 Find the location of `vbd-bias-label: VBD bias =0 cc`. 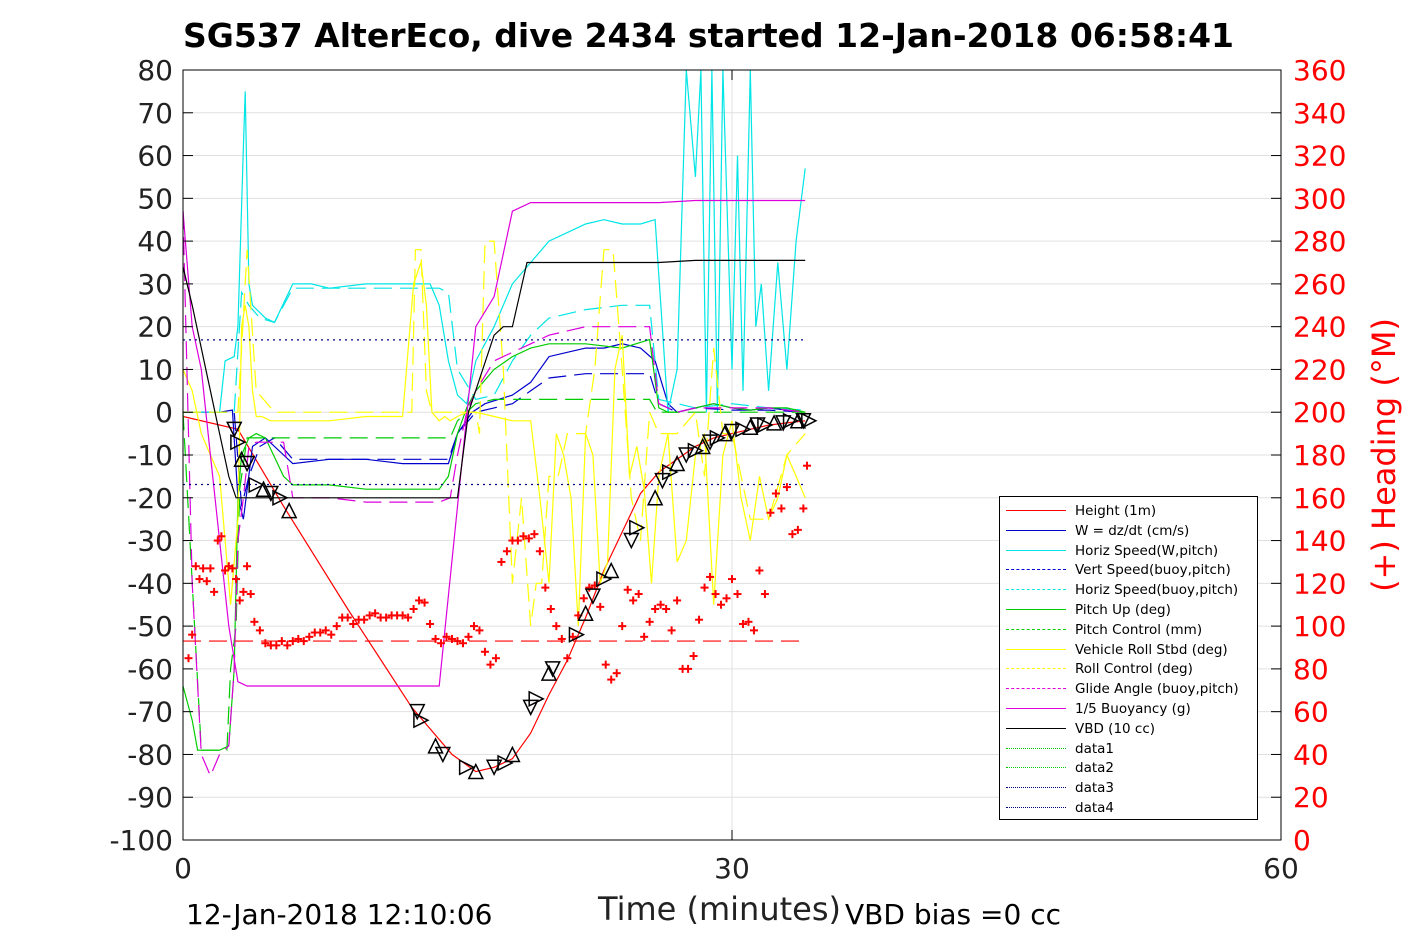

vbd-bias-label: VBD bias =0 cc is located at coordinates (953, 914).